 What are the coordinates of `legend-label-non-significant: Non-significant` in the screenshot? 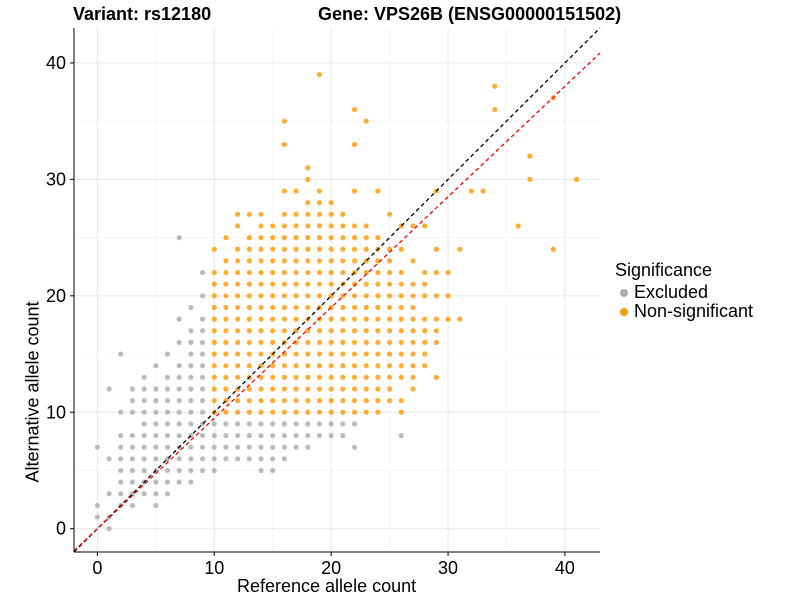 It's located at (694, 311).